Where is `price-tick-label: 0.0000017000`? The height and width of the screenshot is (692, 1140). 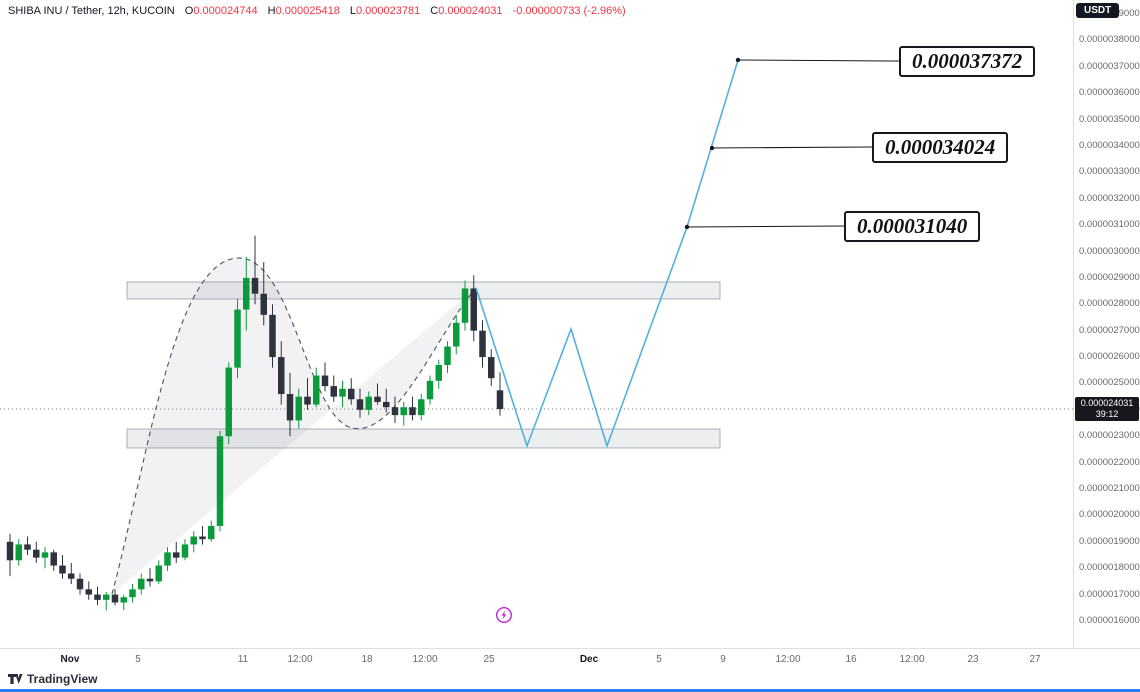
price-tick-label: 0.0000017000 is located at coordinates (1109, 594).